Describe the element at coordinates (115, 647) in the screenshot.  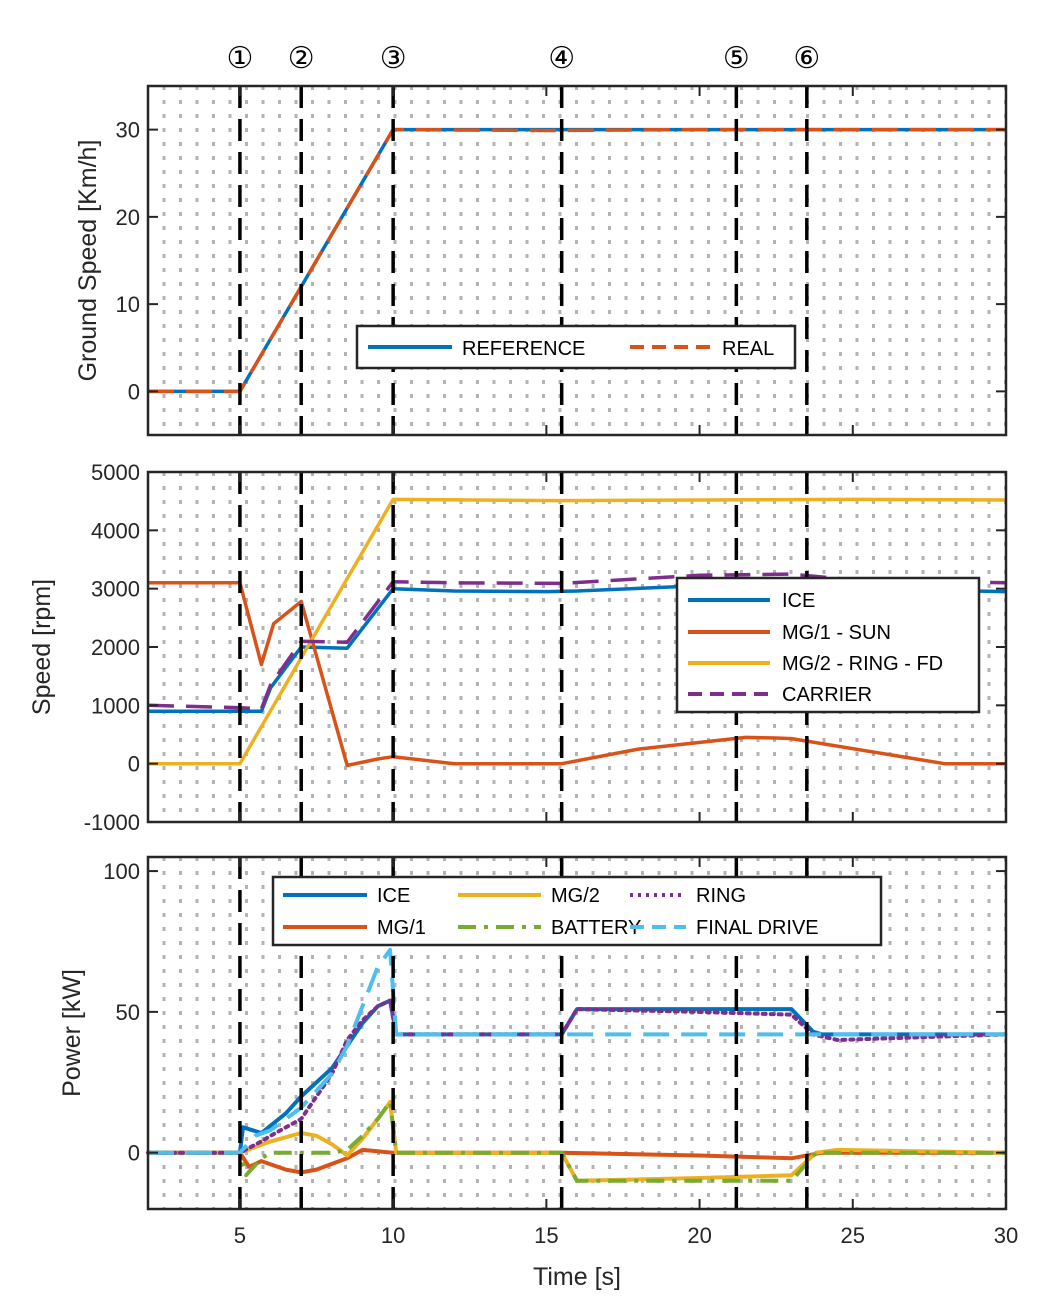
I see `y-tick-label: 2000` at that location.